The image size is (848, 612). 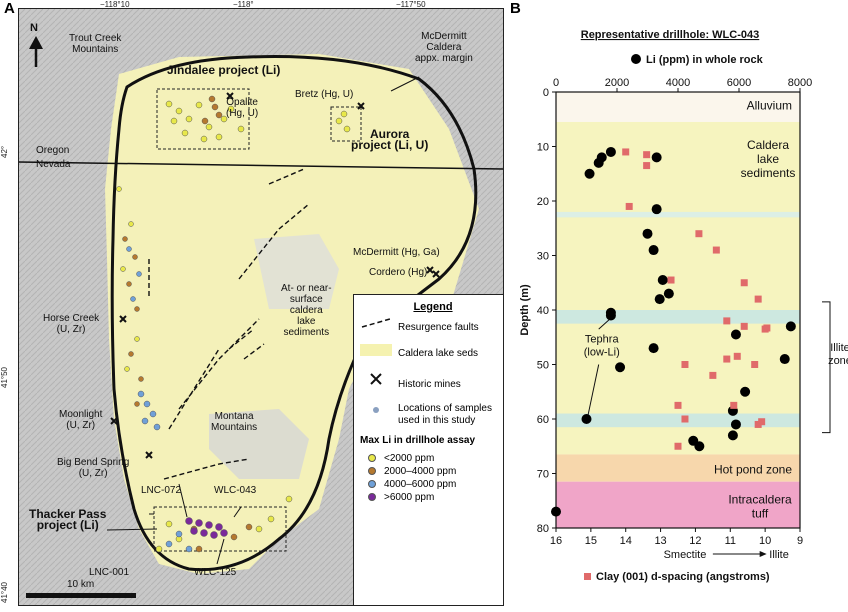 What do you see at coordinates (235, 490) in the screenshot?
I see `label-wlc043: WLC-043` at bounding box center [235, 490].